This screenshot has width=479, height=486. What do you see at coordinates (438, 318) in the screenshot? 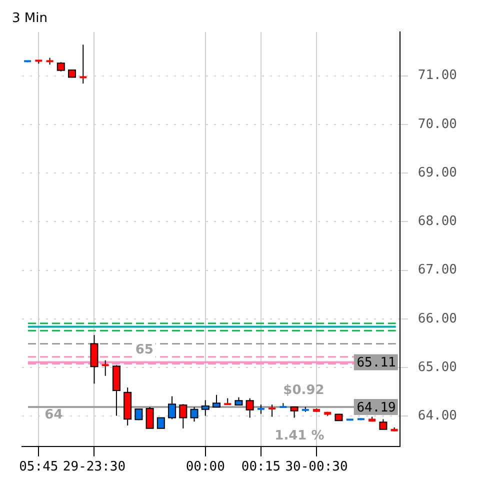
I see `y-tick-label: 66.00` at bounding box center [438, 318].